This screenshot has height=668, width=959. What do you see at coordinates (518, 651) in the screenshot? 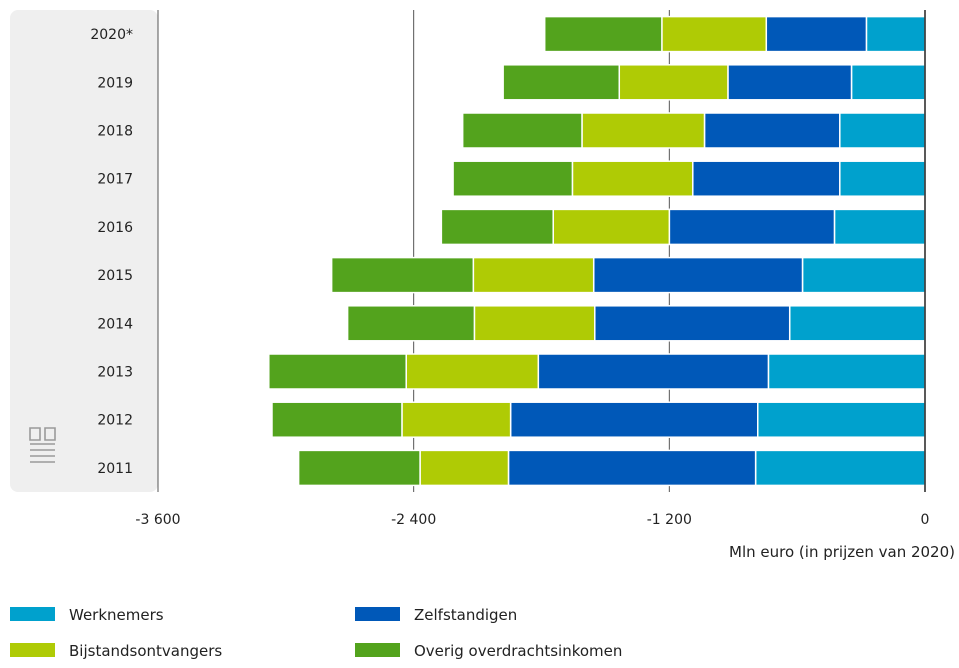
I see `legend-label-3: Overig overdrachtsinkomen` at bounding box center [518, 651].